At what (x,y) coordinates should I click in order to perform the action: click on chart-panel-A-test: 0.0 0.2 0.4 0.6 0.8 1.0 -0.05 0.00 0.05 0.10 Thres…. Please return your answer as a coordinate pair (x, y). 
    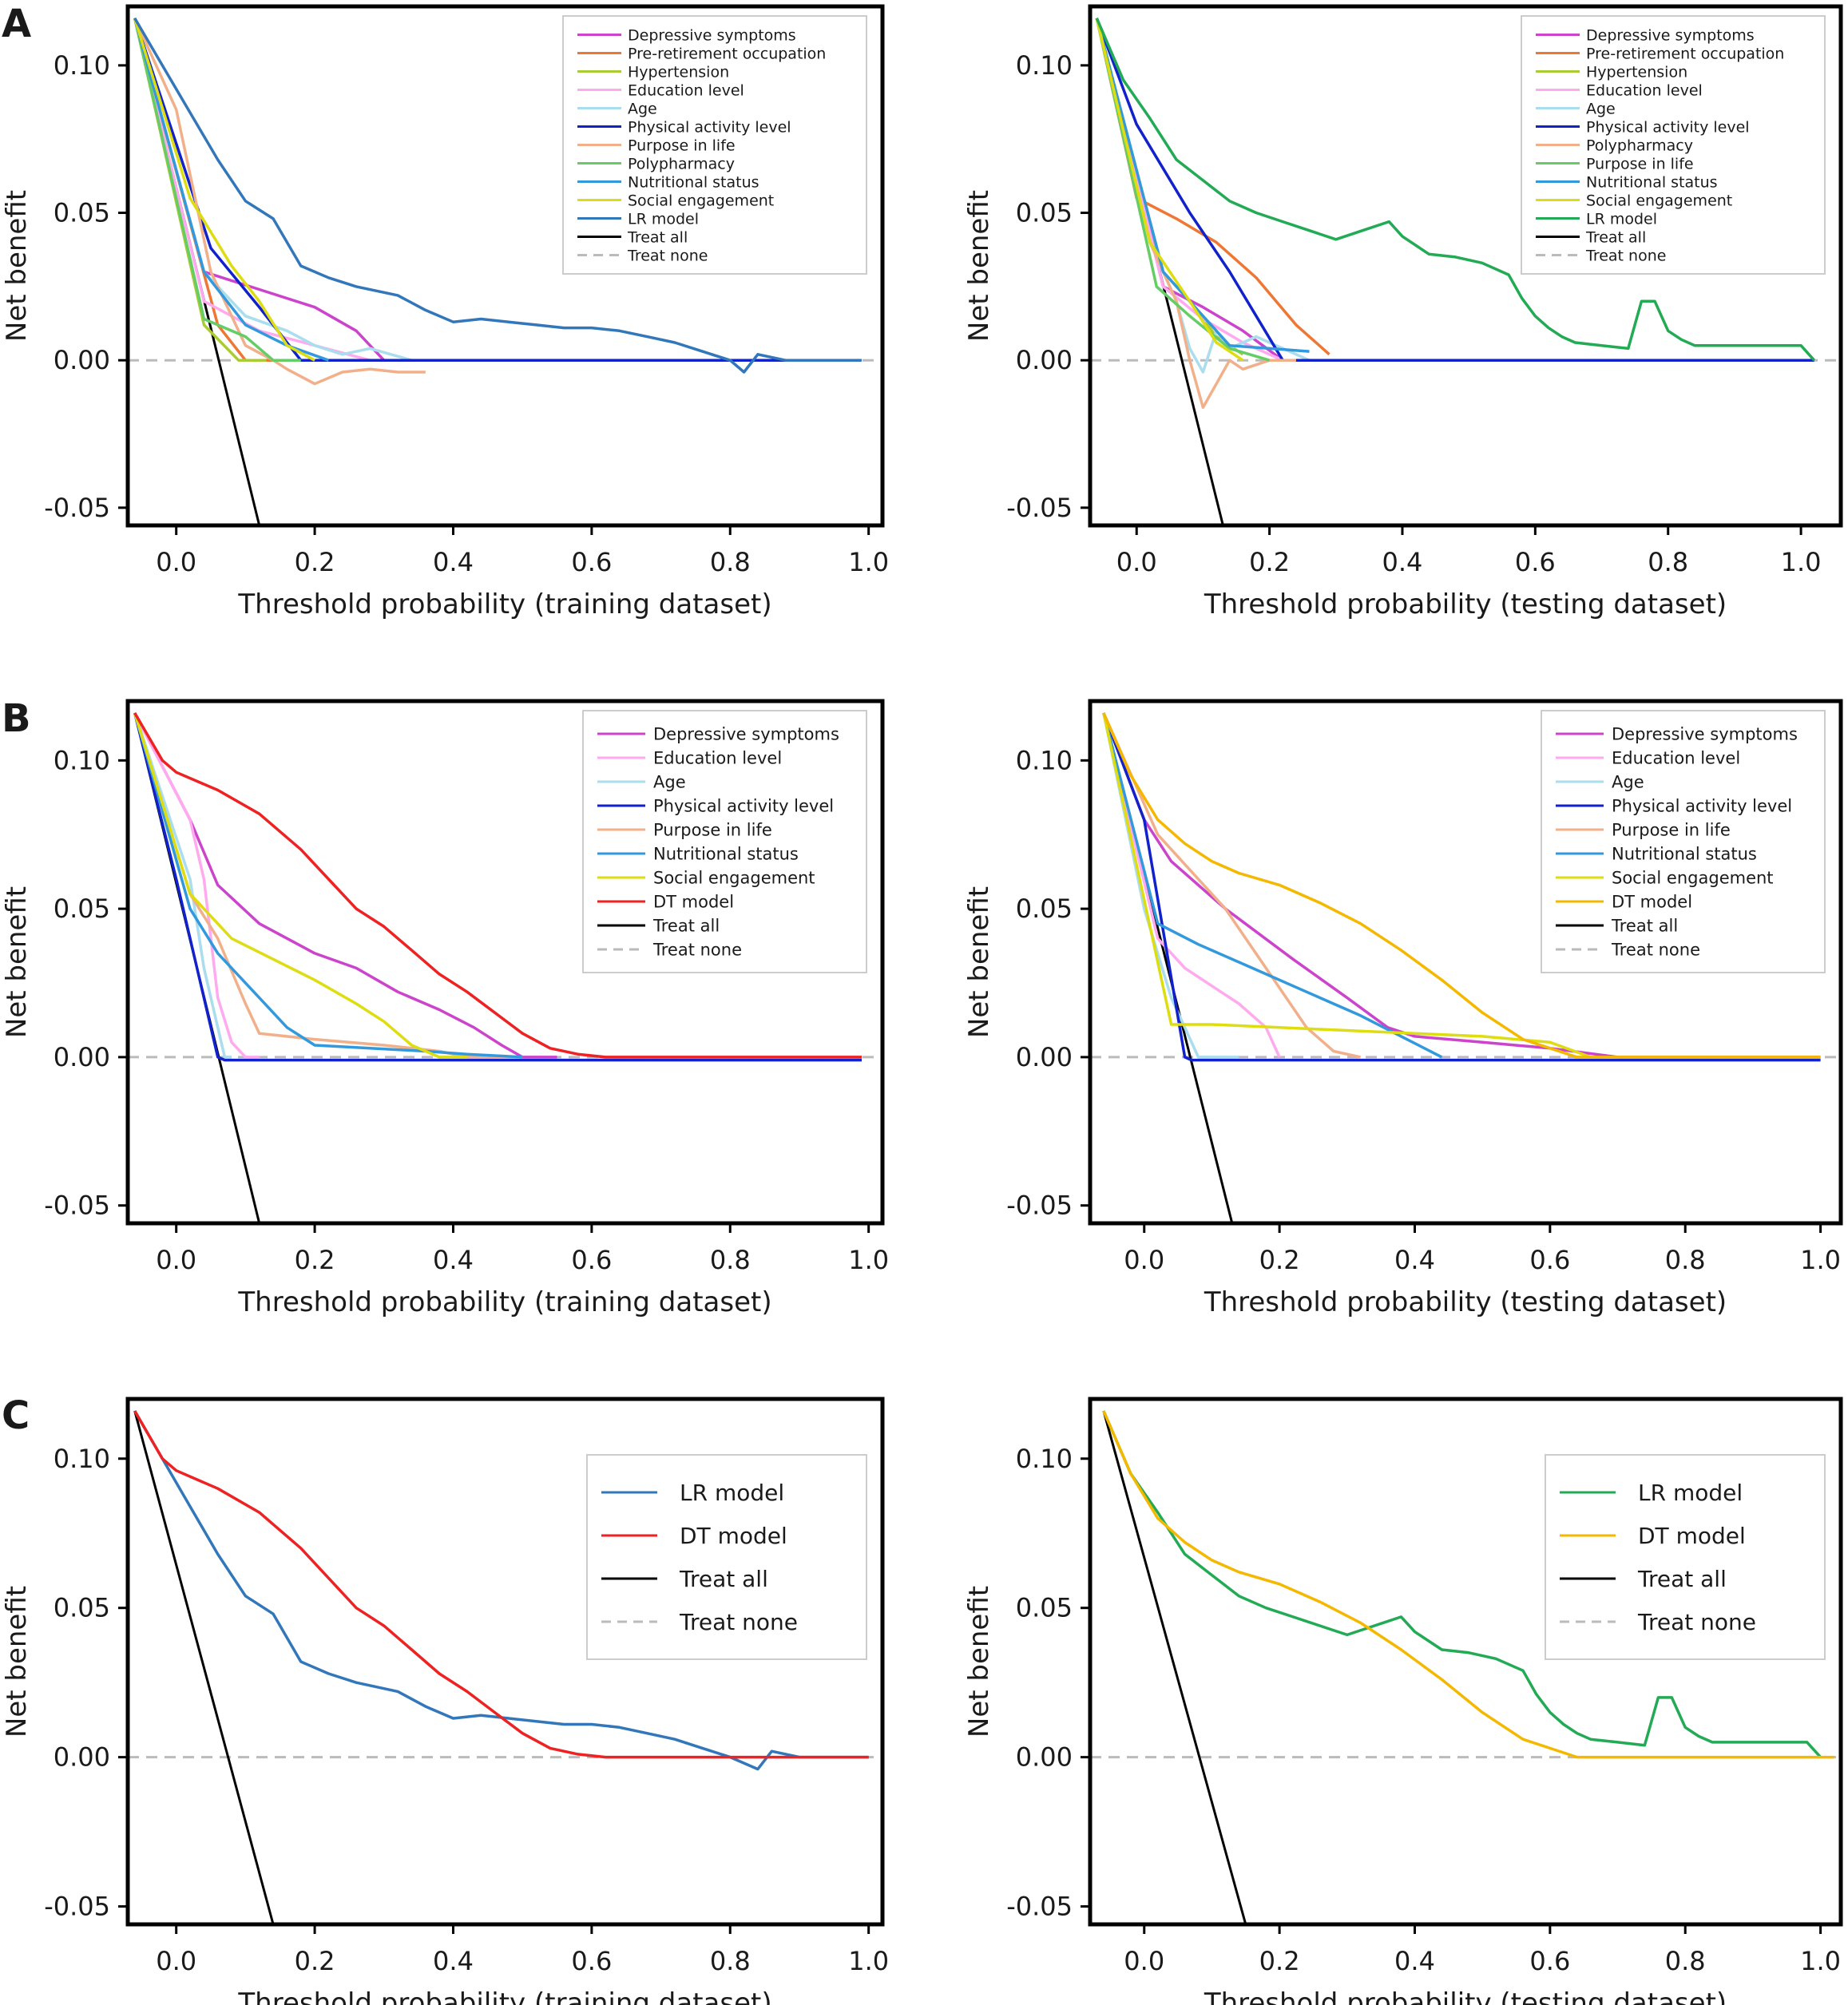
    Looking at the image, I should click on (1403, 312).